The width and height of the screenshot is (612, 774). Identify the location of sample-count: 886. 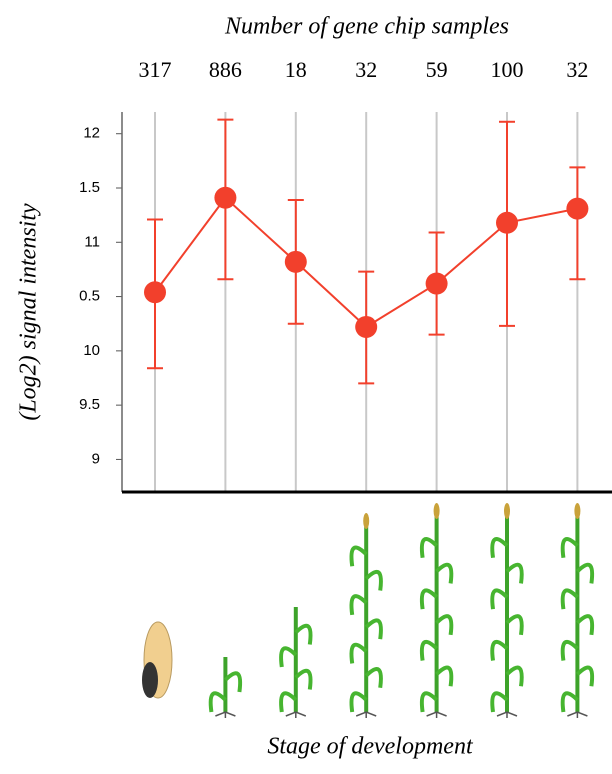
(225, 69).